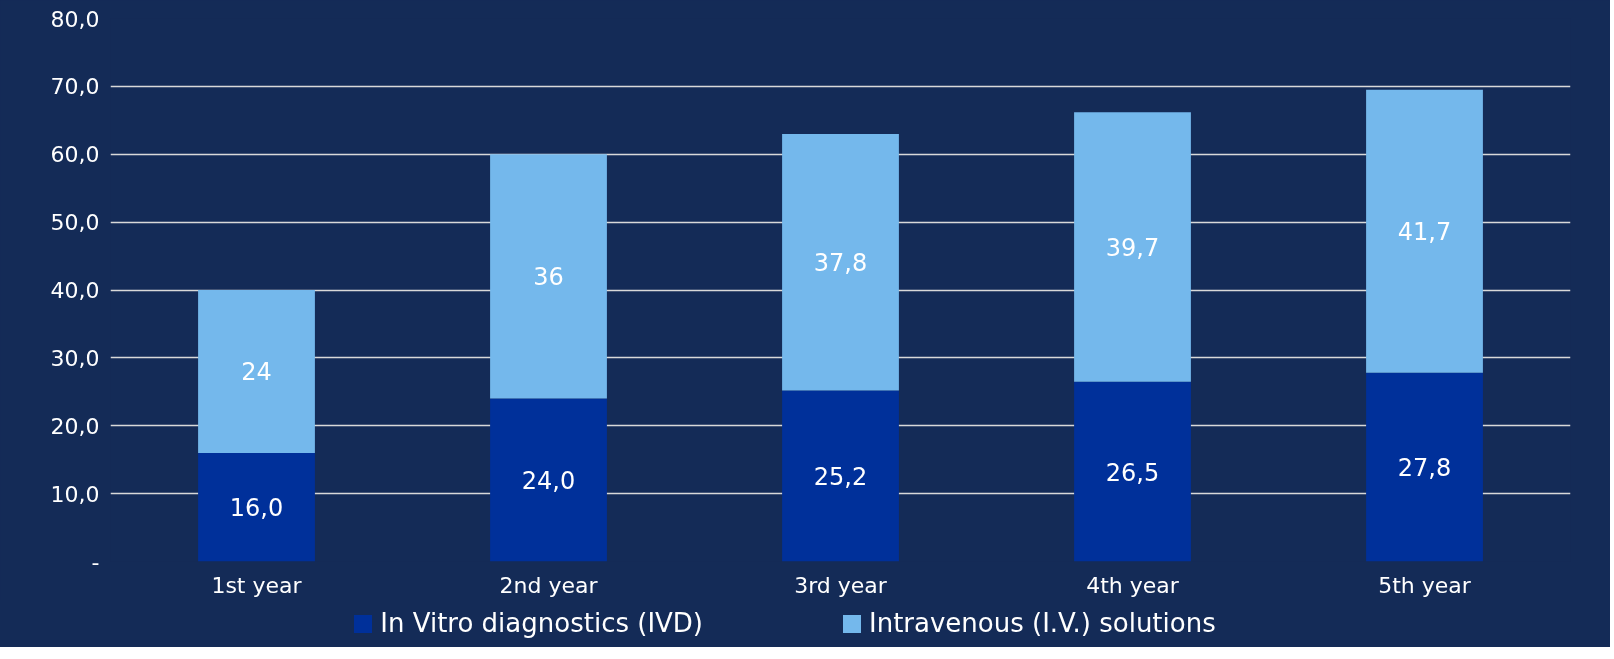 This screenshot has width=1614, height=659. What do you see at coordinates (541, 623) in the screenshot?
I see `legend-label: In Vitro diagnostics (IVD)` at bounding box center [541, 623].